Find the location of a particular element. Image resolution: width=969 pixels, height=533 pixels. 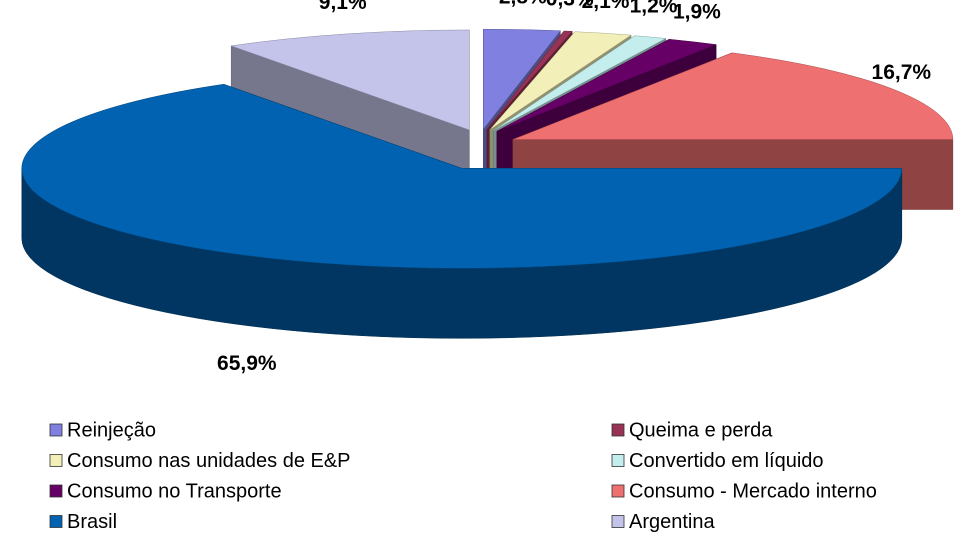

value-label: 65,9% is located at coordinates (247, 363).